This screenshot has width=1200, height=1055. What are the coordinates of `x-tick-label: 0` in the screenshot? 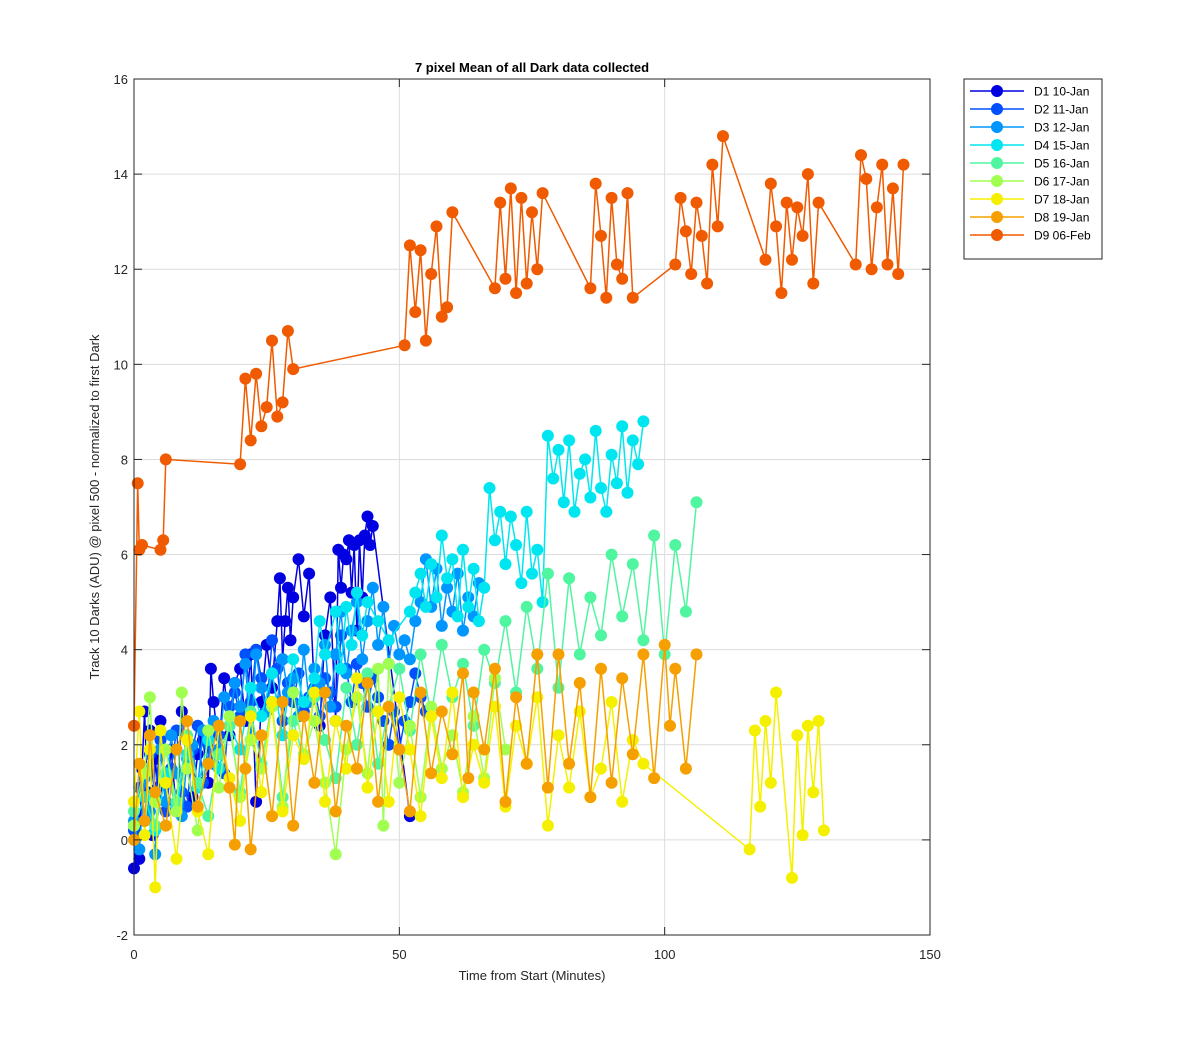 It's located at (133, 954).